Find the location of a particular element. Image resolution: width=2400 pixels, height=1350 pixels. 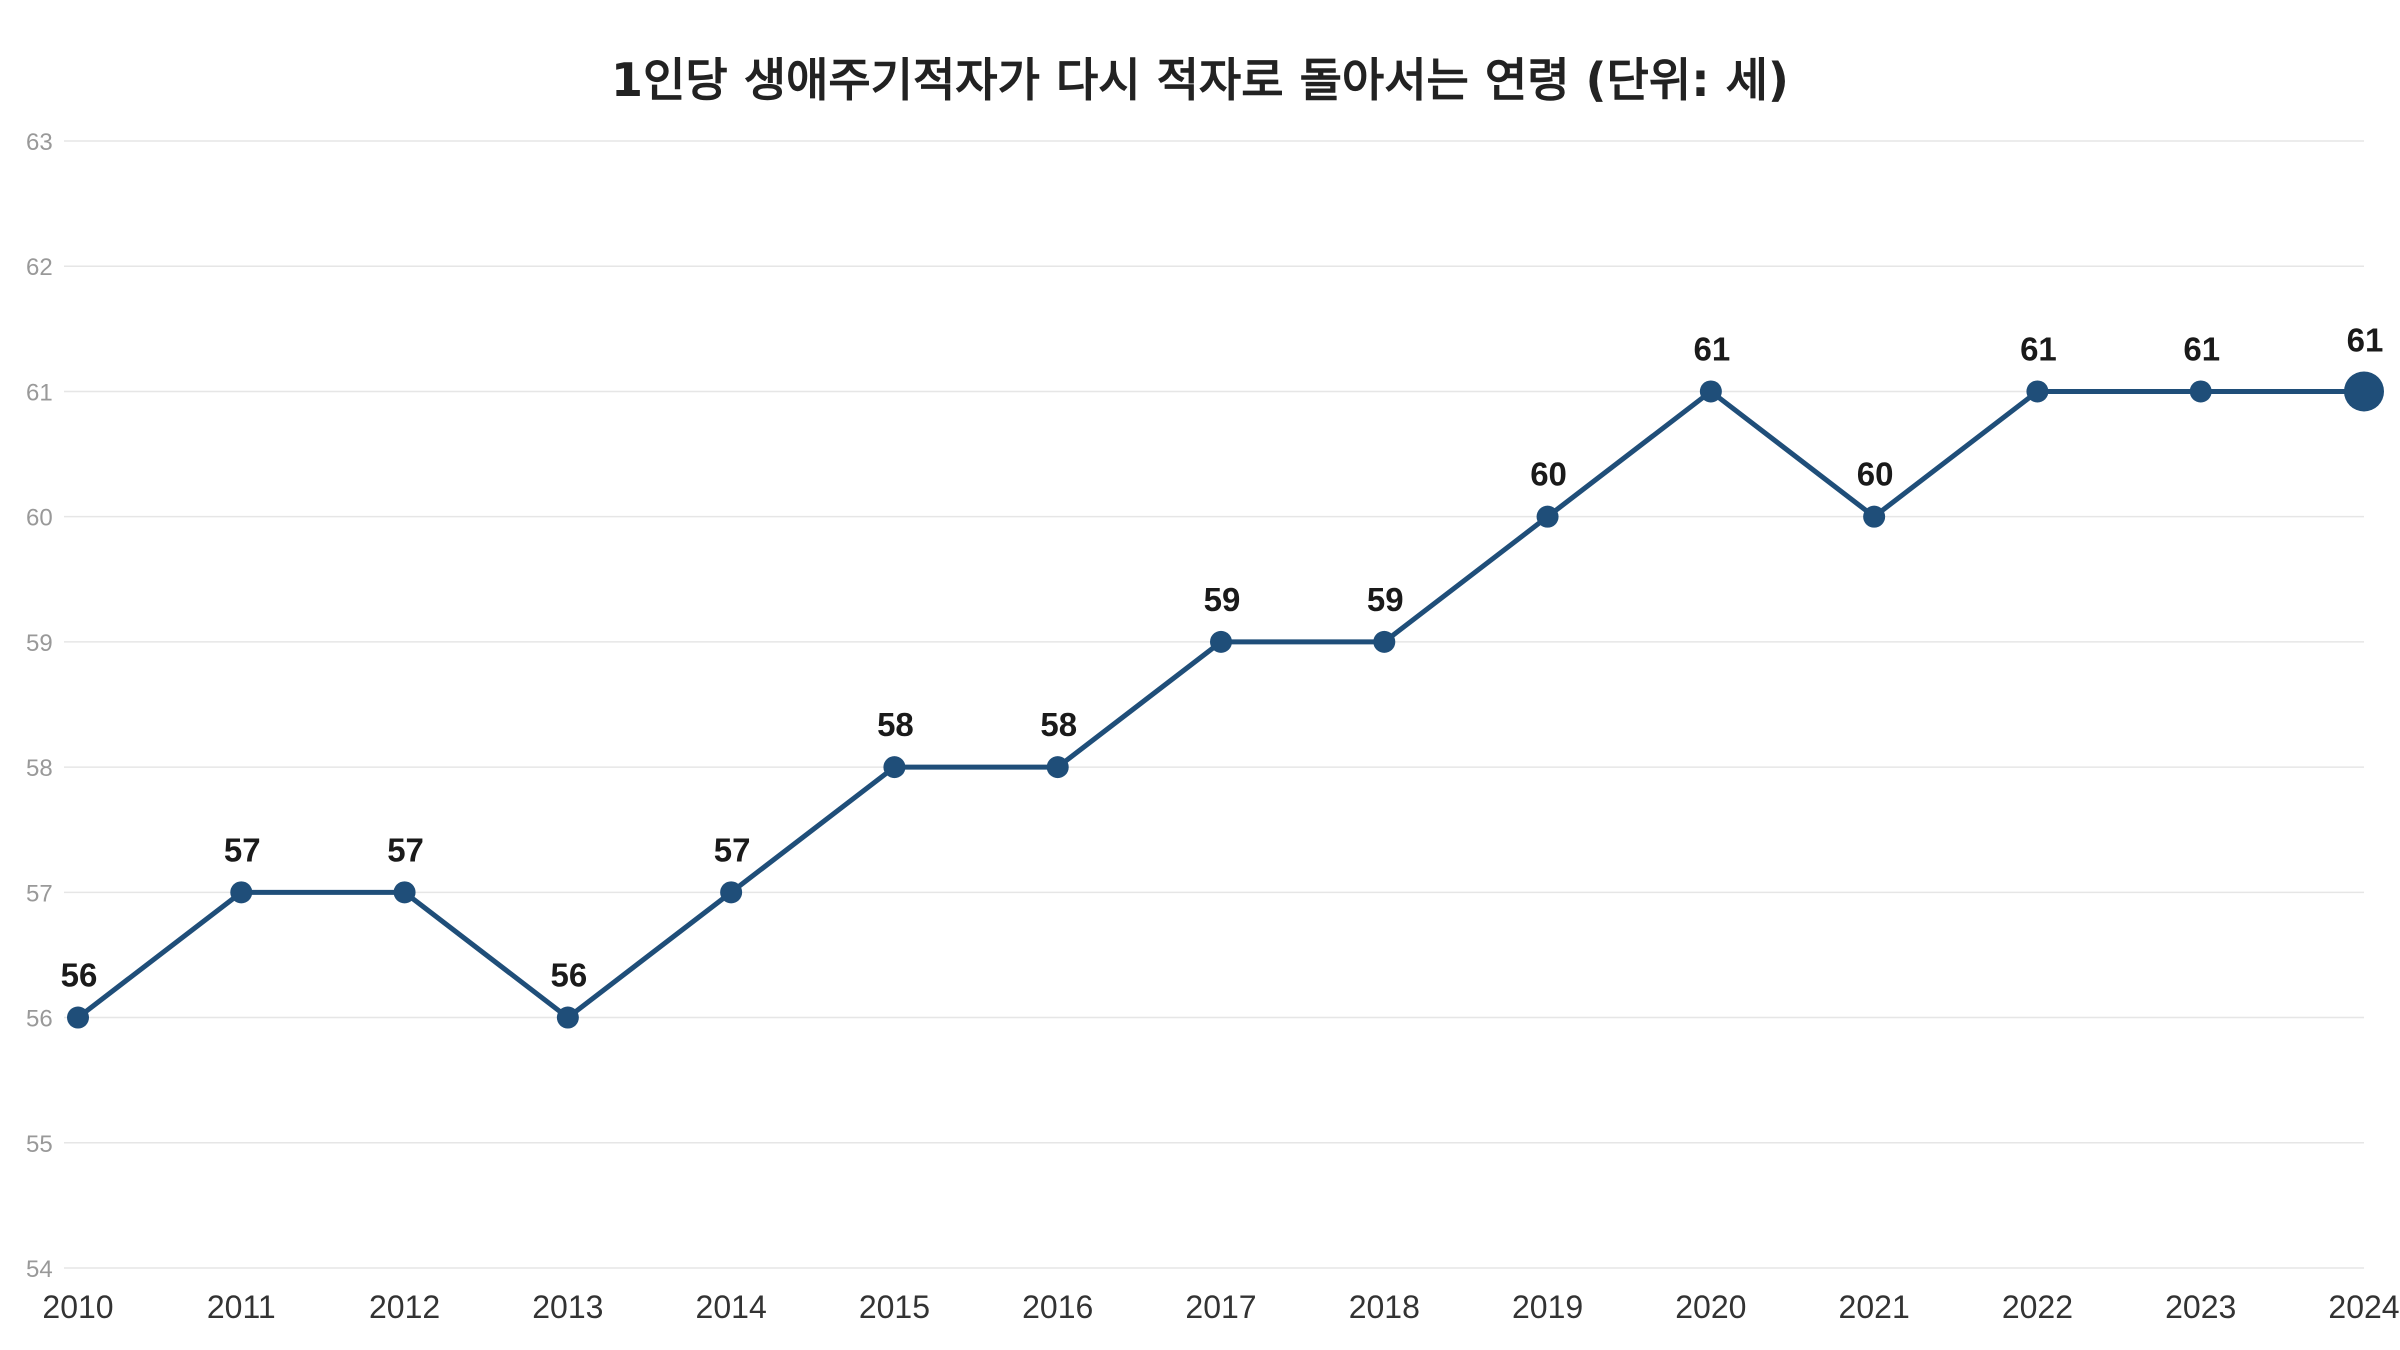

x-tick-label: 2017 is located at coordinates (1220, 1307).